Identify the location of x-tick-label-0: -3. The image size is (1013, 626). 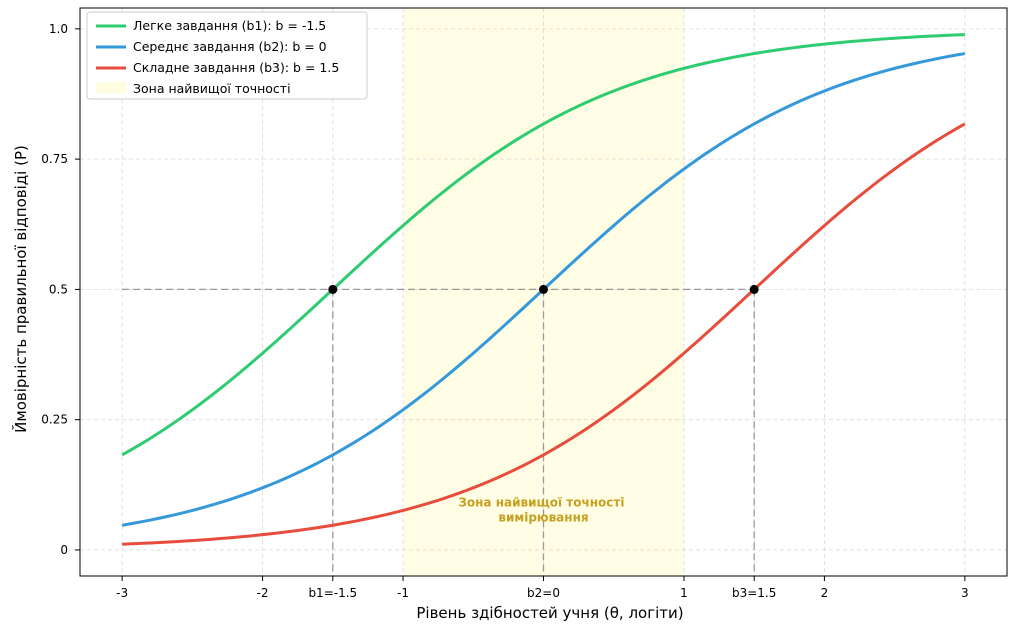
(122, 593).